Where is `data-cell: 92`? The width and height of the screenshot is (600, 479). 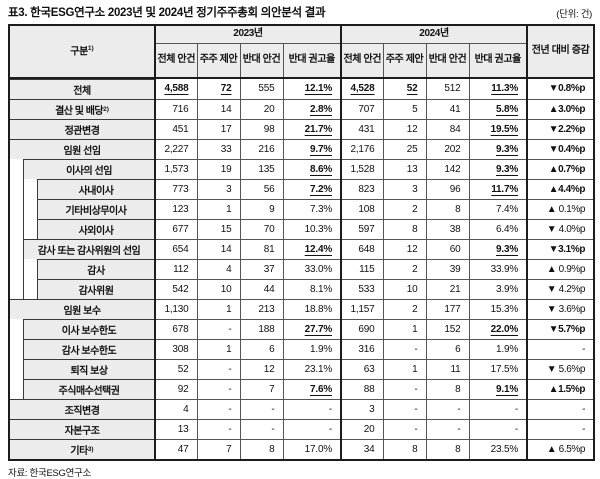 data-cell: 92 is located at coordinates (176, 389).